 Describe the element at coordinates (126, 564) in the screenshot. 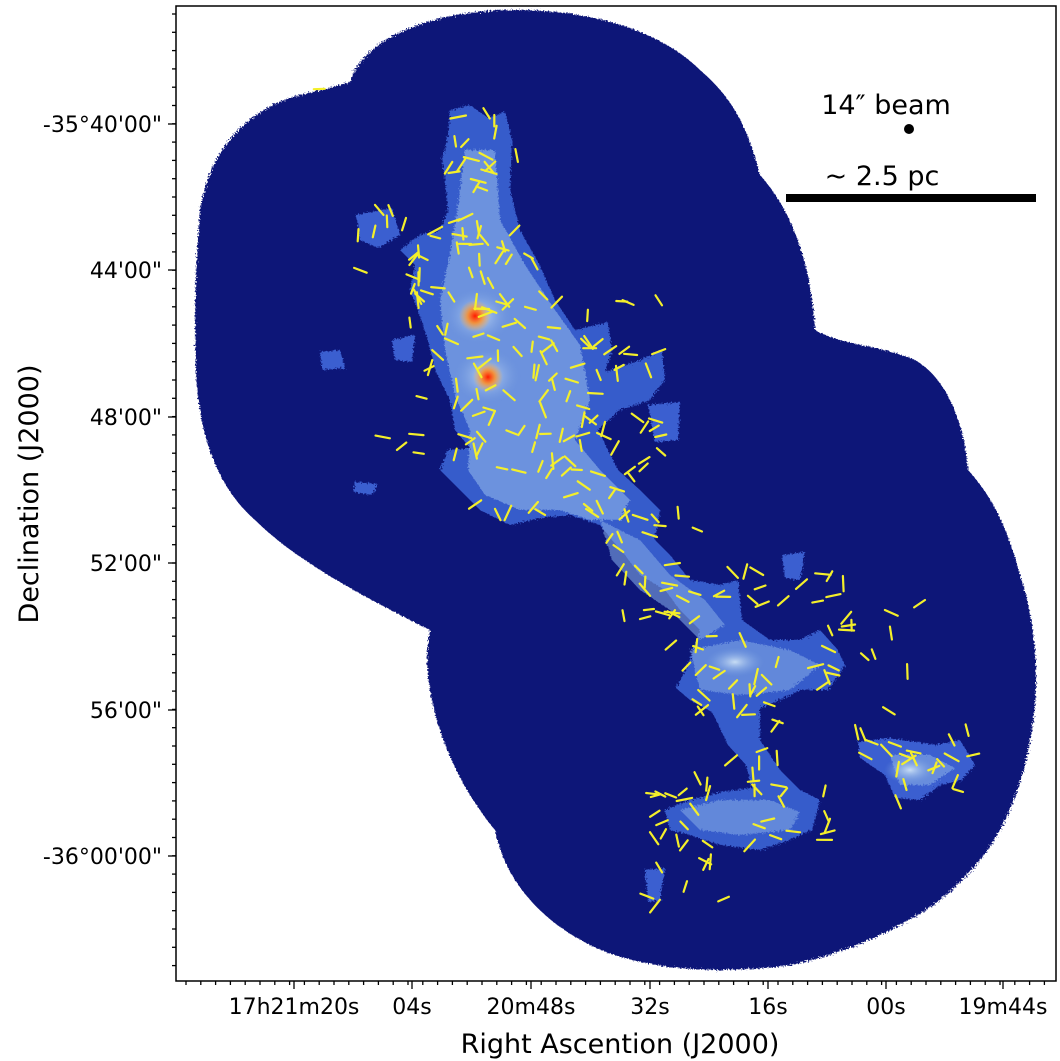

I see `y-tick-label: 52'00"` at that location.